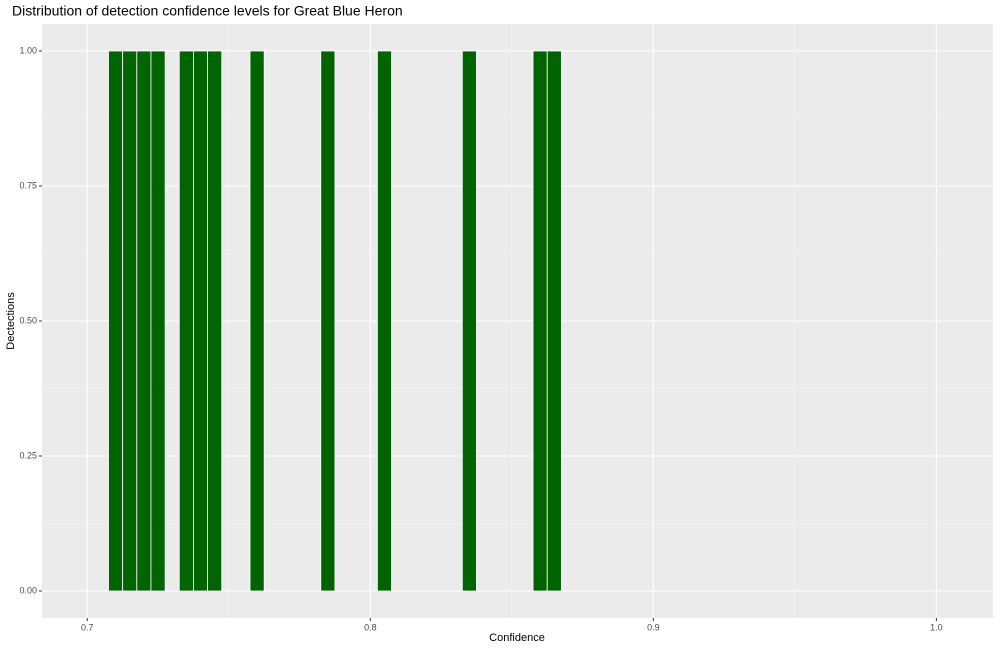 Image resolution: width=1000 pixels, height=651 pixels. What do you see at coordinates (28, 455) in the screenshot?
I see `y-tick-label: 0.25` at bounding box center [28, 455].